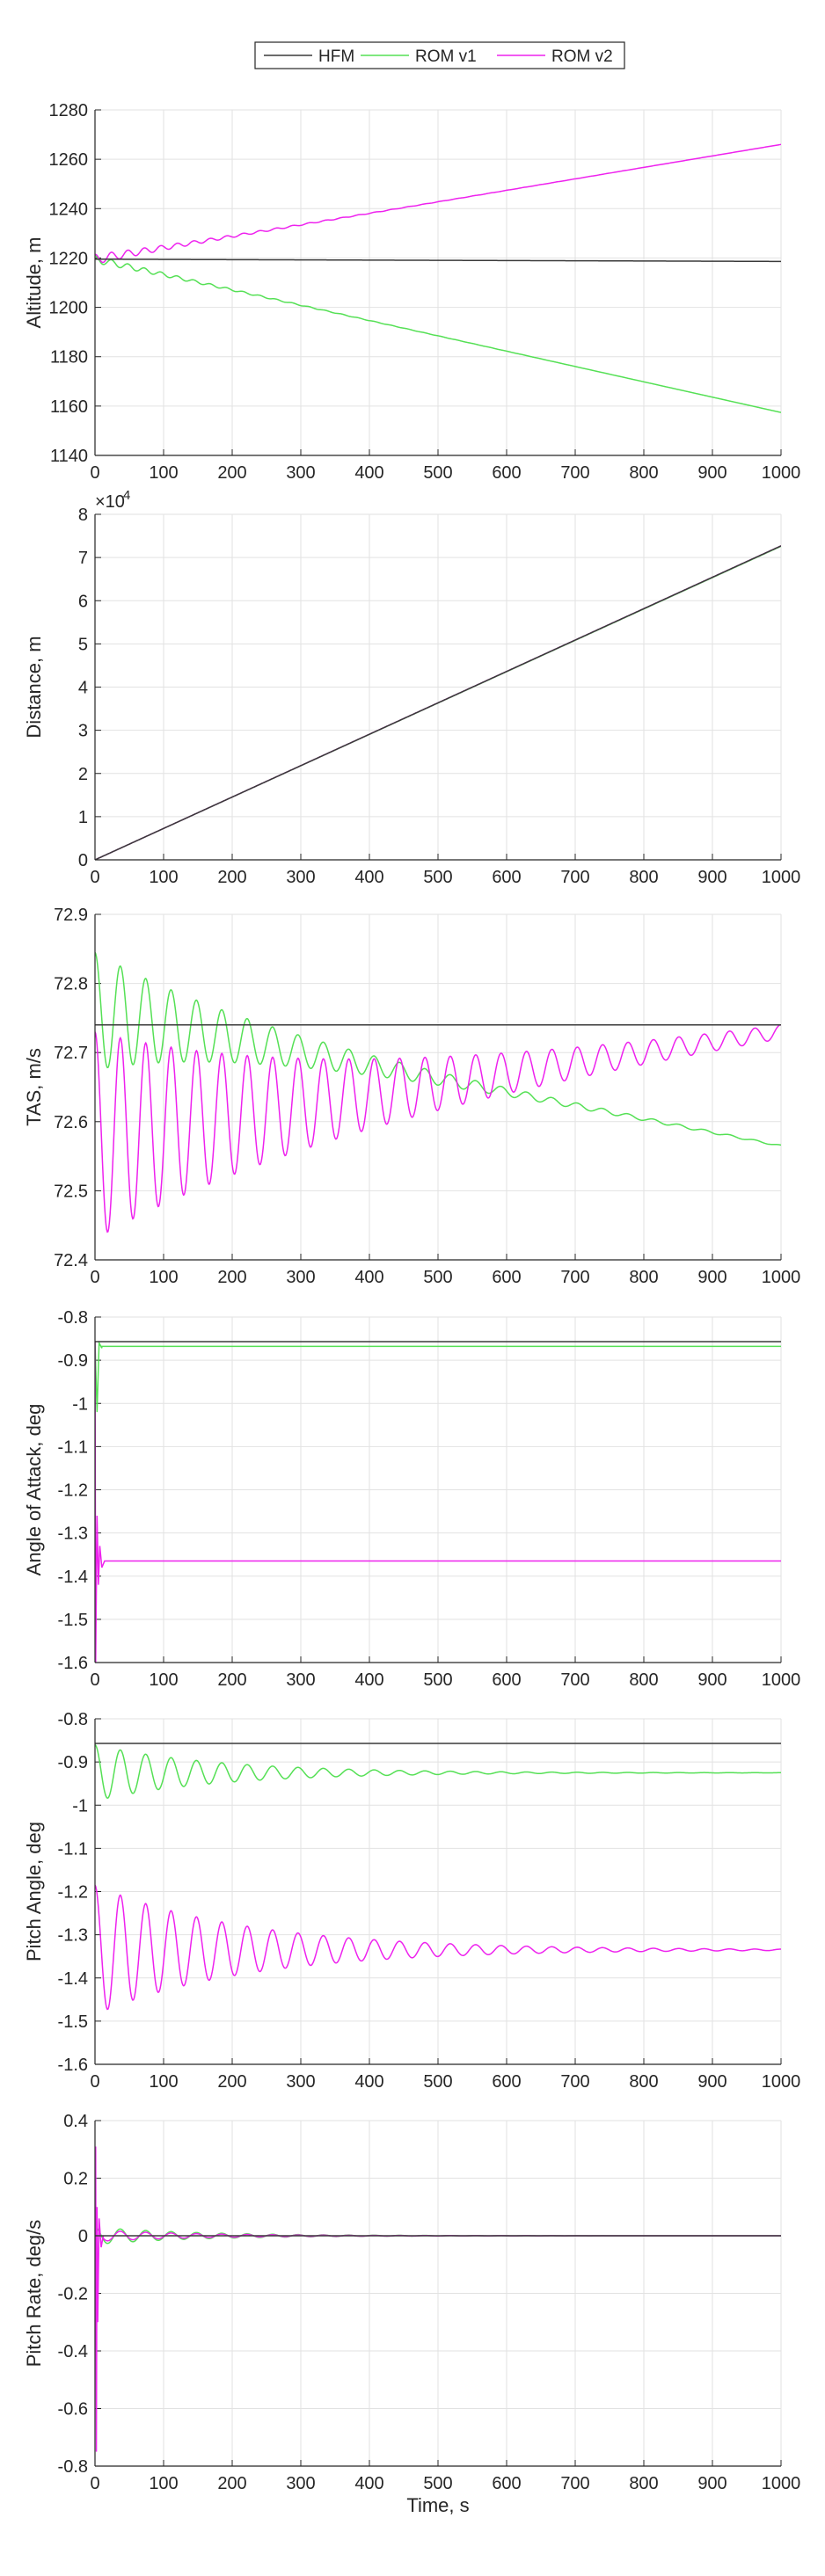  What do you see at coordinates (73, 2410) in the screenshot?
I see `y-tick-label: -0.6` at bounding box center [73, 2410].